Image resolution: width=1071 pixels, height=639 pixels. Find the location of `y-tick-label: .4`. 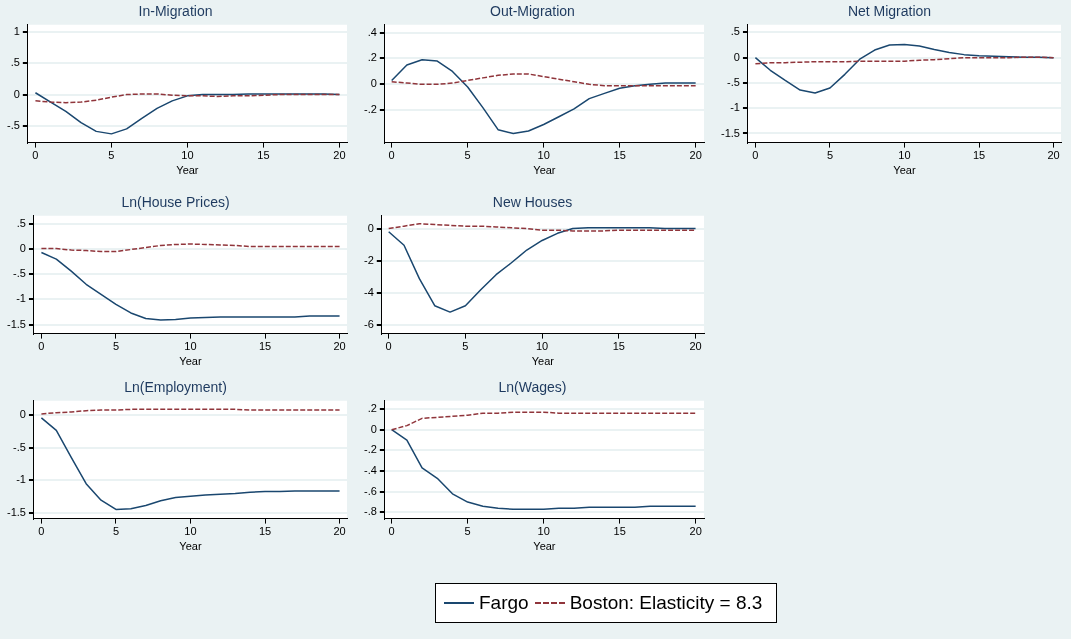

y-tick-label: .4 is located at coordinates (372, 31).